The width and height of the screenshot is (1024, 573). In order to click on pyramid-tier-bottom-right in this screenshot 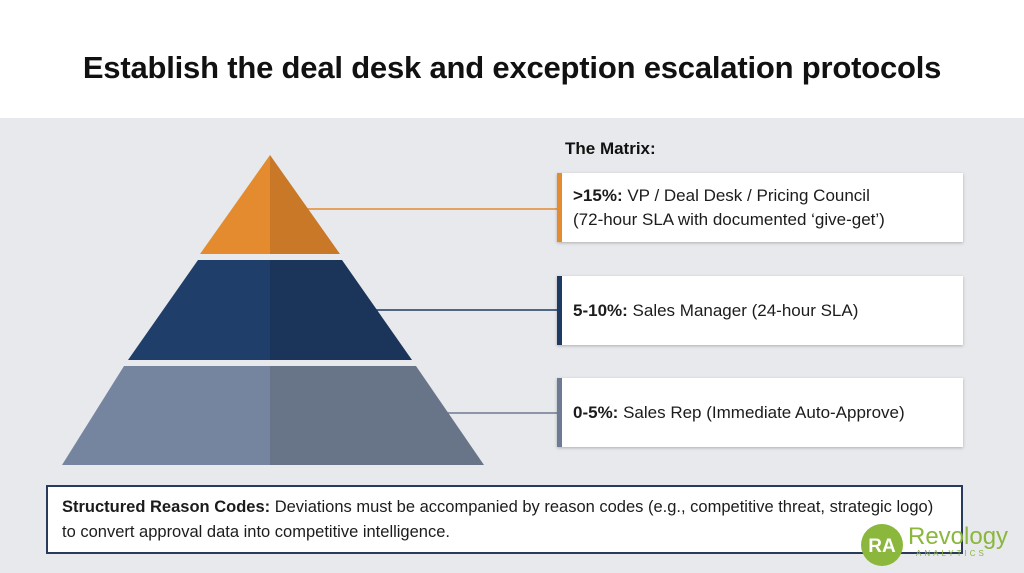, I will do `click(377, 415)`.